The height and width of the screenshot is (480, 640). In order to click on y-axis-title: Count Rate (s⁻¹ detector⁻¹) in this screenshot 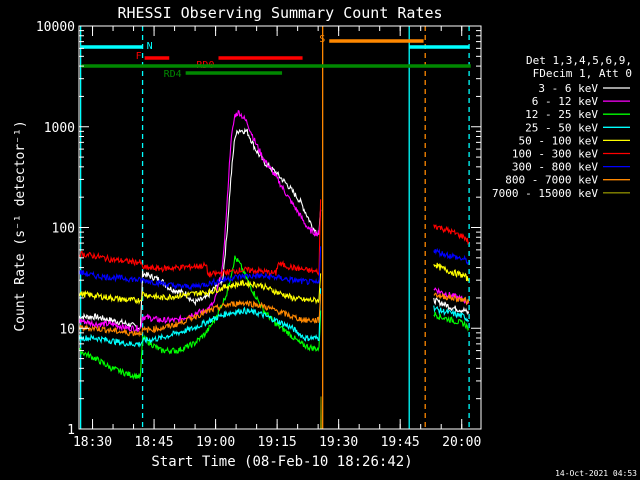, I will do `click(20, 225)`.